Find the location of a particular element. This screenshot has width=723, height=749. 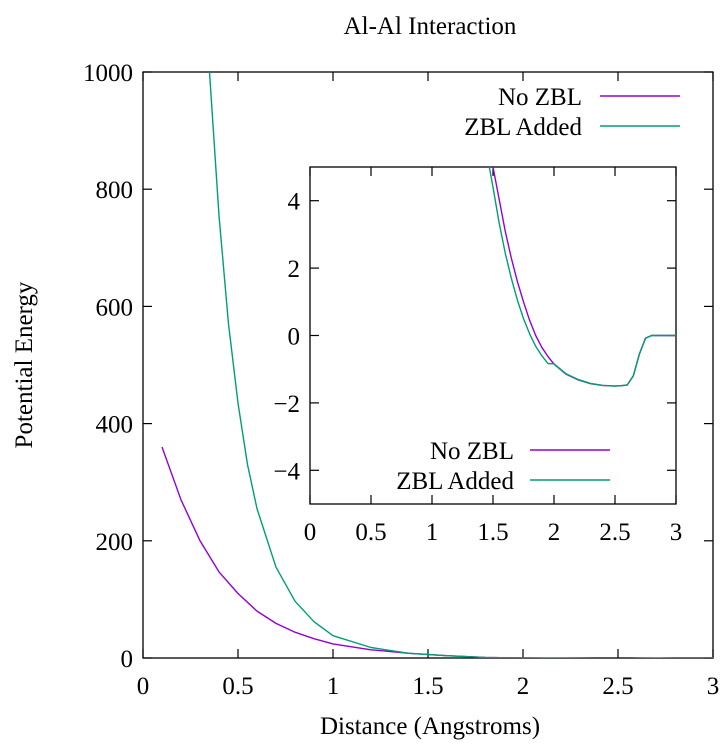

main-x-tick-label: 3 is located at coordinates (713, 686).